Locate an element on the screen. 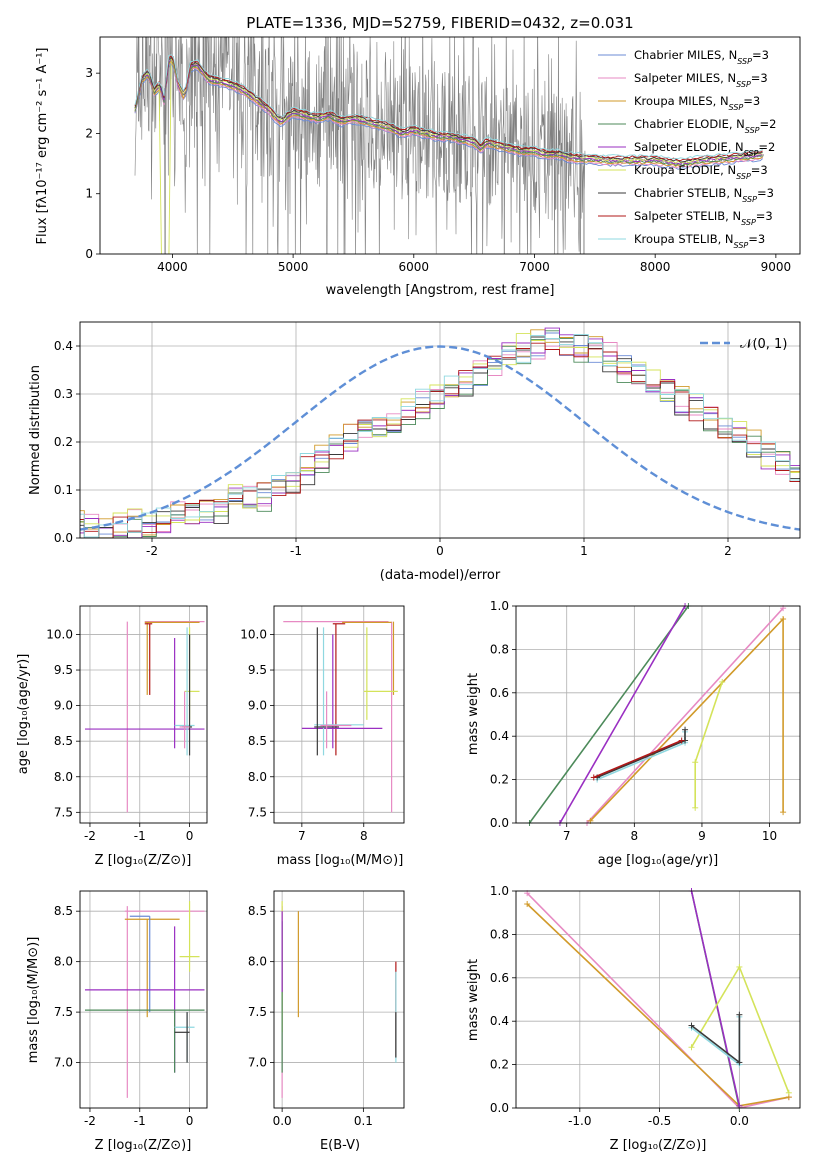 The image size is (819, 1170). age-z-frame is located at coordinates (143, 714).